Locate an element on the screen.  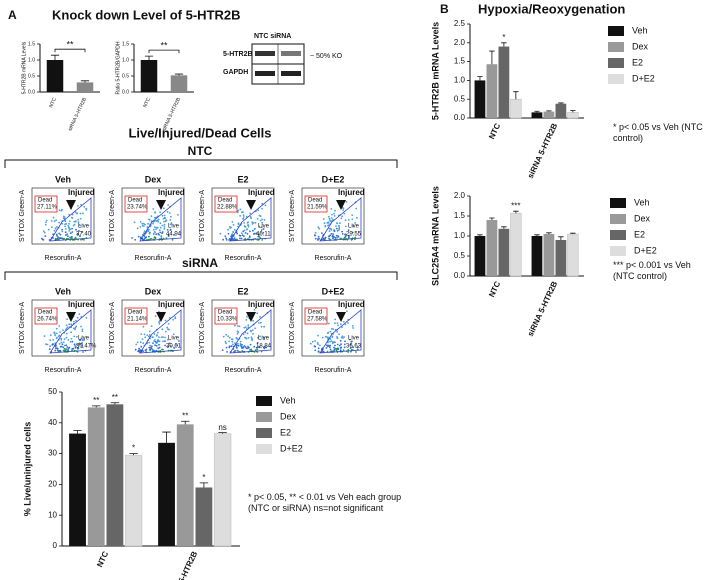
y-axis-label: Ratio 5-HTR2B/GAPDH is located at coordinates (118, 67).